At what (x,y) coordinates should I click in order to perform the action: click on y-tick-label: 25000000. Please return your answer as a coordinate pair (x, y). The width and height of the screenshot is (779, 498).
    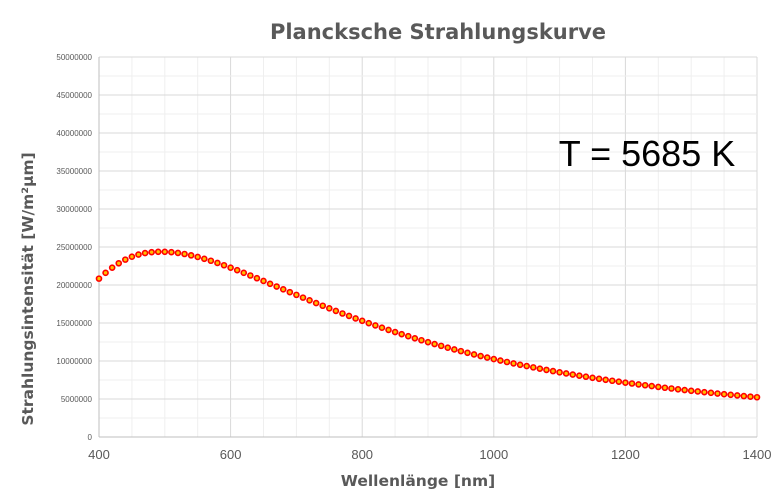
    Looking at the image, I should click on (74, 247).